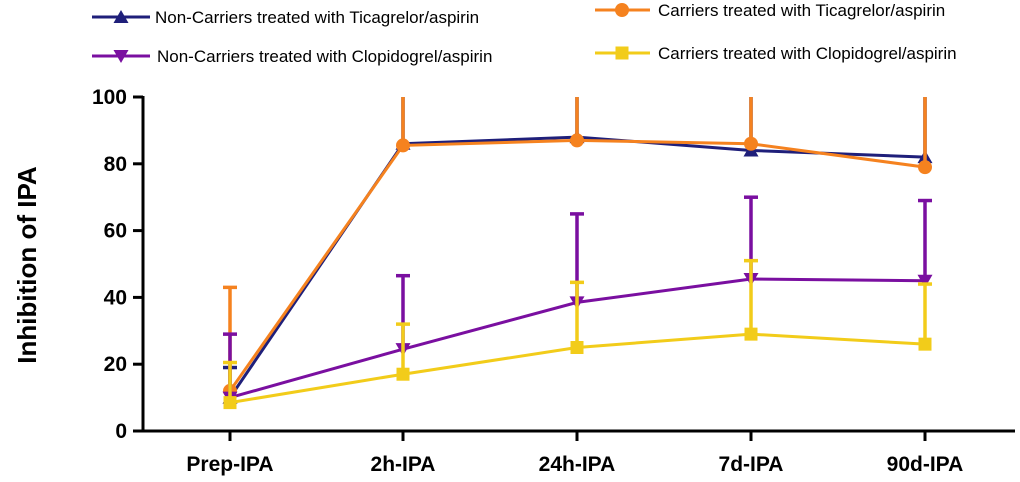 The image size is (1020, 482). I want to click on legend-item-carriers-ticagrelor: Carriers treated with Ticagrelor/aspirin, so click(770, 10).